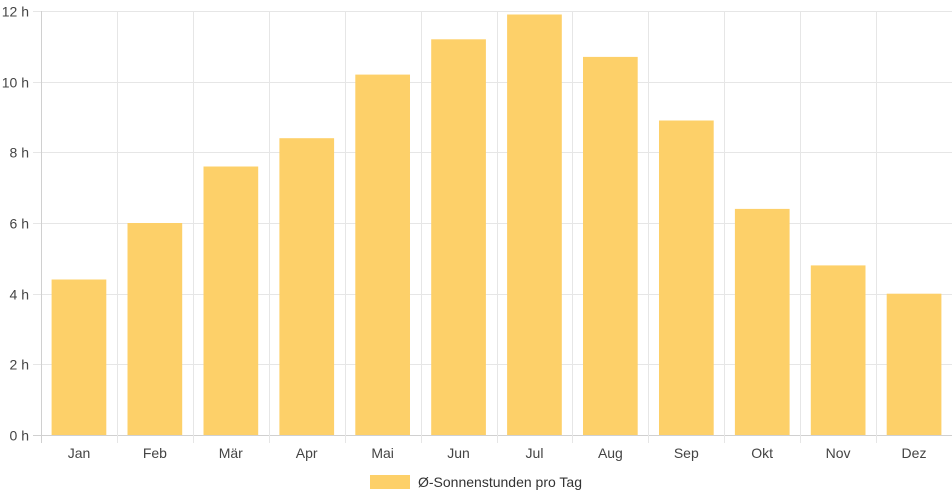 Image resolution: width=952 pixels, height=500 pixels. What do you see at coordinates (155, 329) in the screenshot?
I see `bar-feb` at bounding box center [155, 329].